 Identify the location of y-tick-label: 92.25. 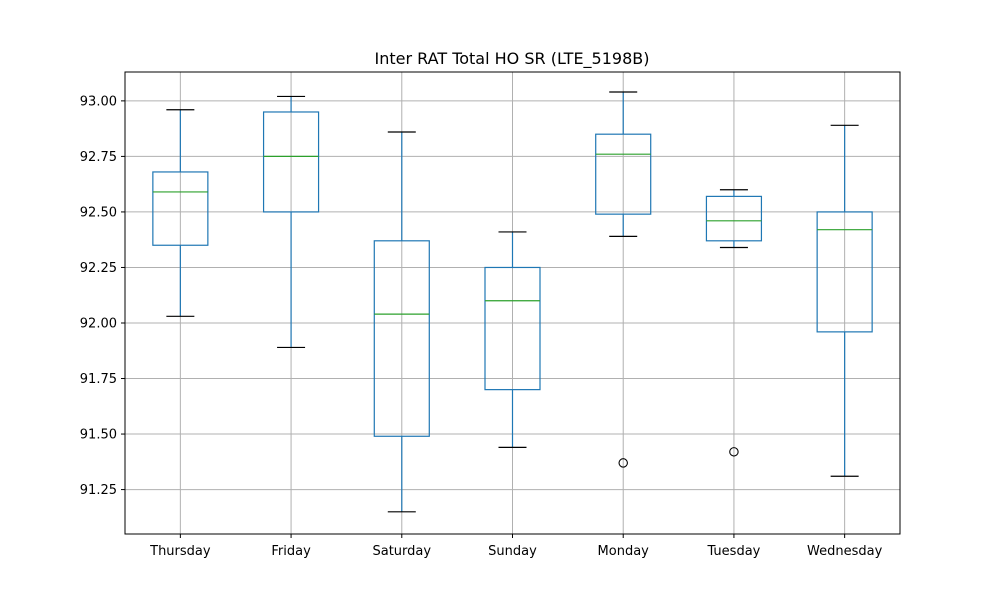
(98, 268).